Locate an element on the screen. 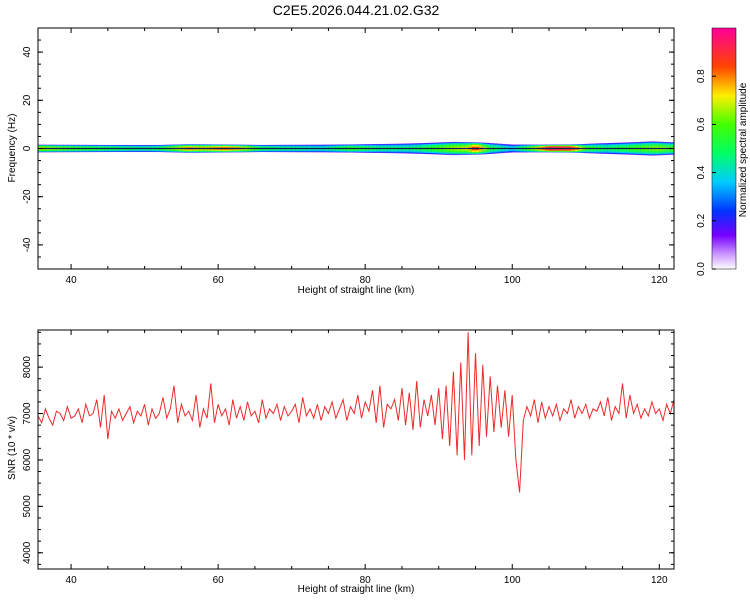 This screenshot has height=600, width=750. colorbar-gradient is located at coordinates (724, 148).